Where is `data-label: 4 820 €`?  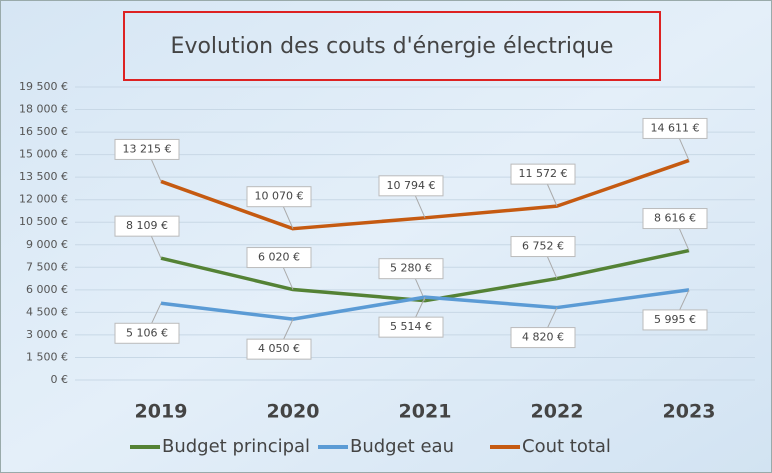 data-label: 4 820 € is located at coordinates (543, 337).